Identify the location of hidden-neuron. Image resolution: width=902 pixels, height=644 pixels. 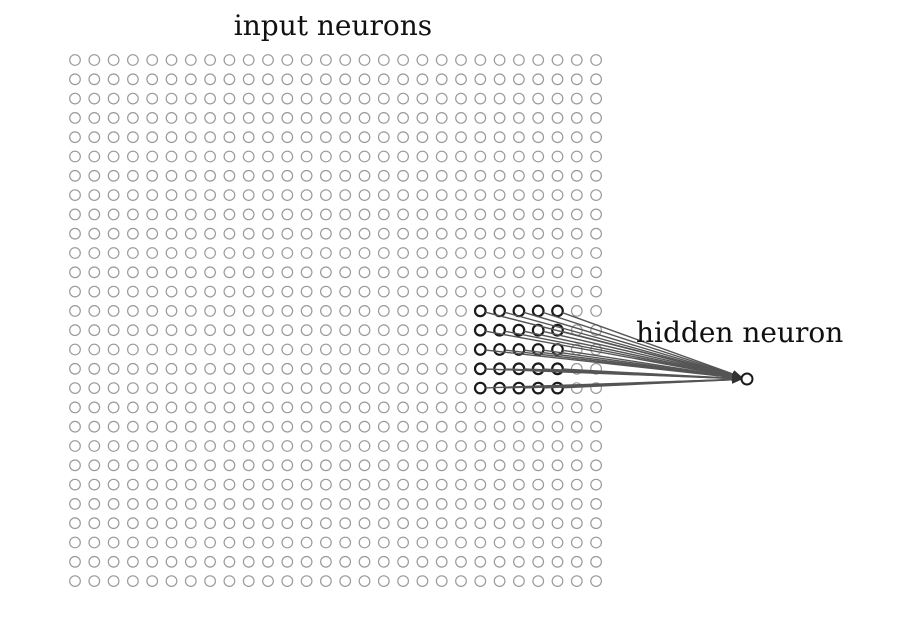
(747, 379).